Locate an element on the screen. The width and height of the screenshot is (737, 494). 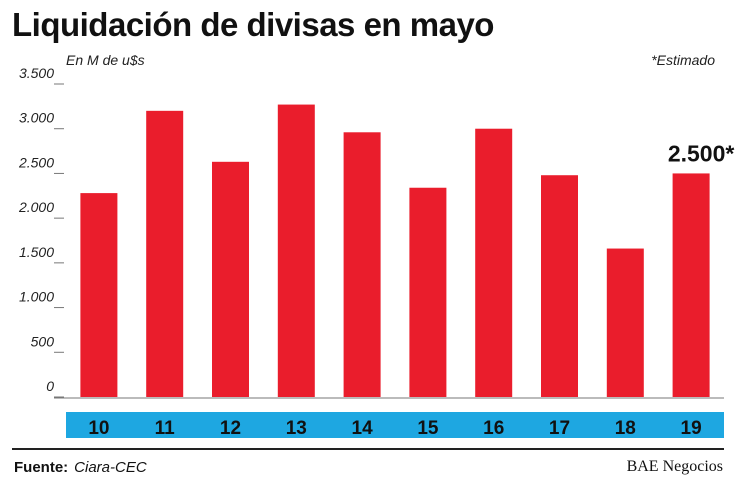
source-credit: Fuente: Ciara-CEC is located at coordinates (80, 467).